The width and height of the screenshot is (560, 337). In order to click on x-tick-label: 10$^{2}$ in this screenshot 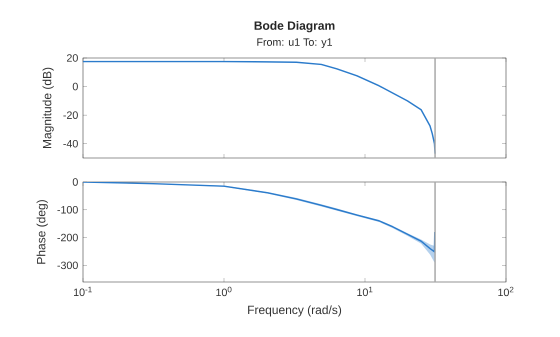, I will do `click(506, 291)`.